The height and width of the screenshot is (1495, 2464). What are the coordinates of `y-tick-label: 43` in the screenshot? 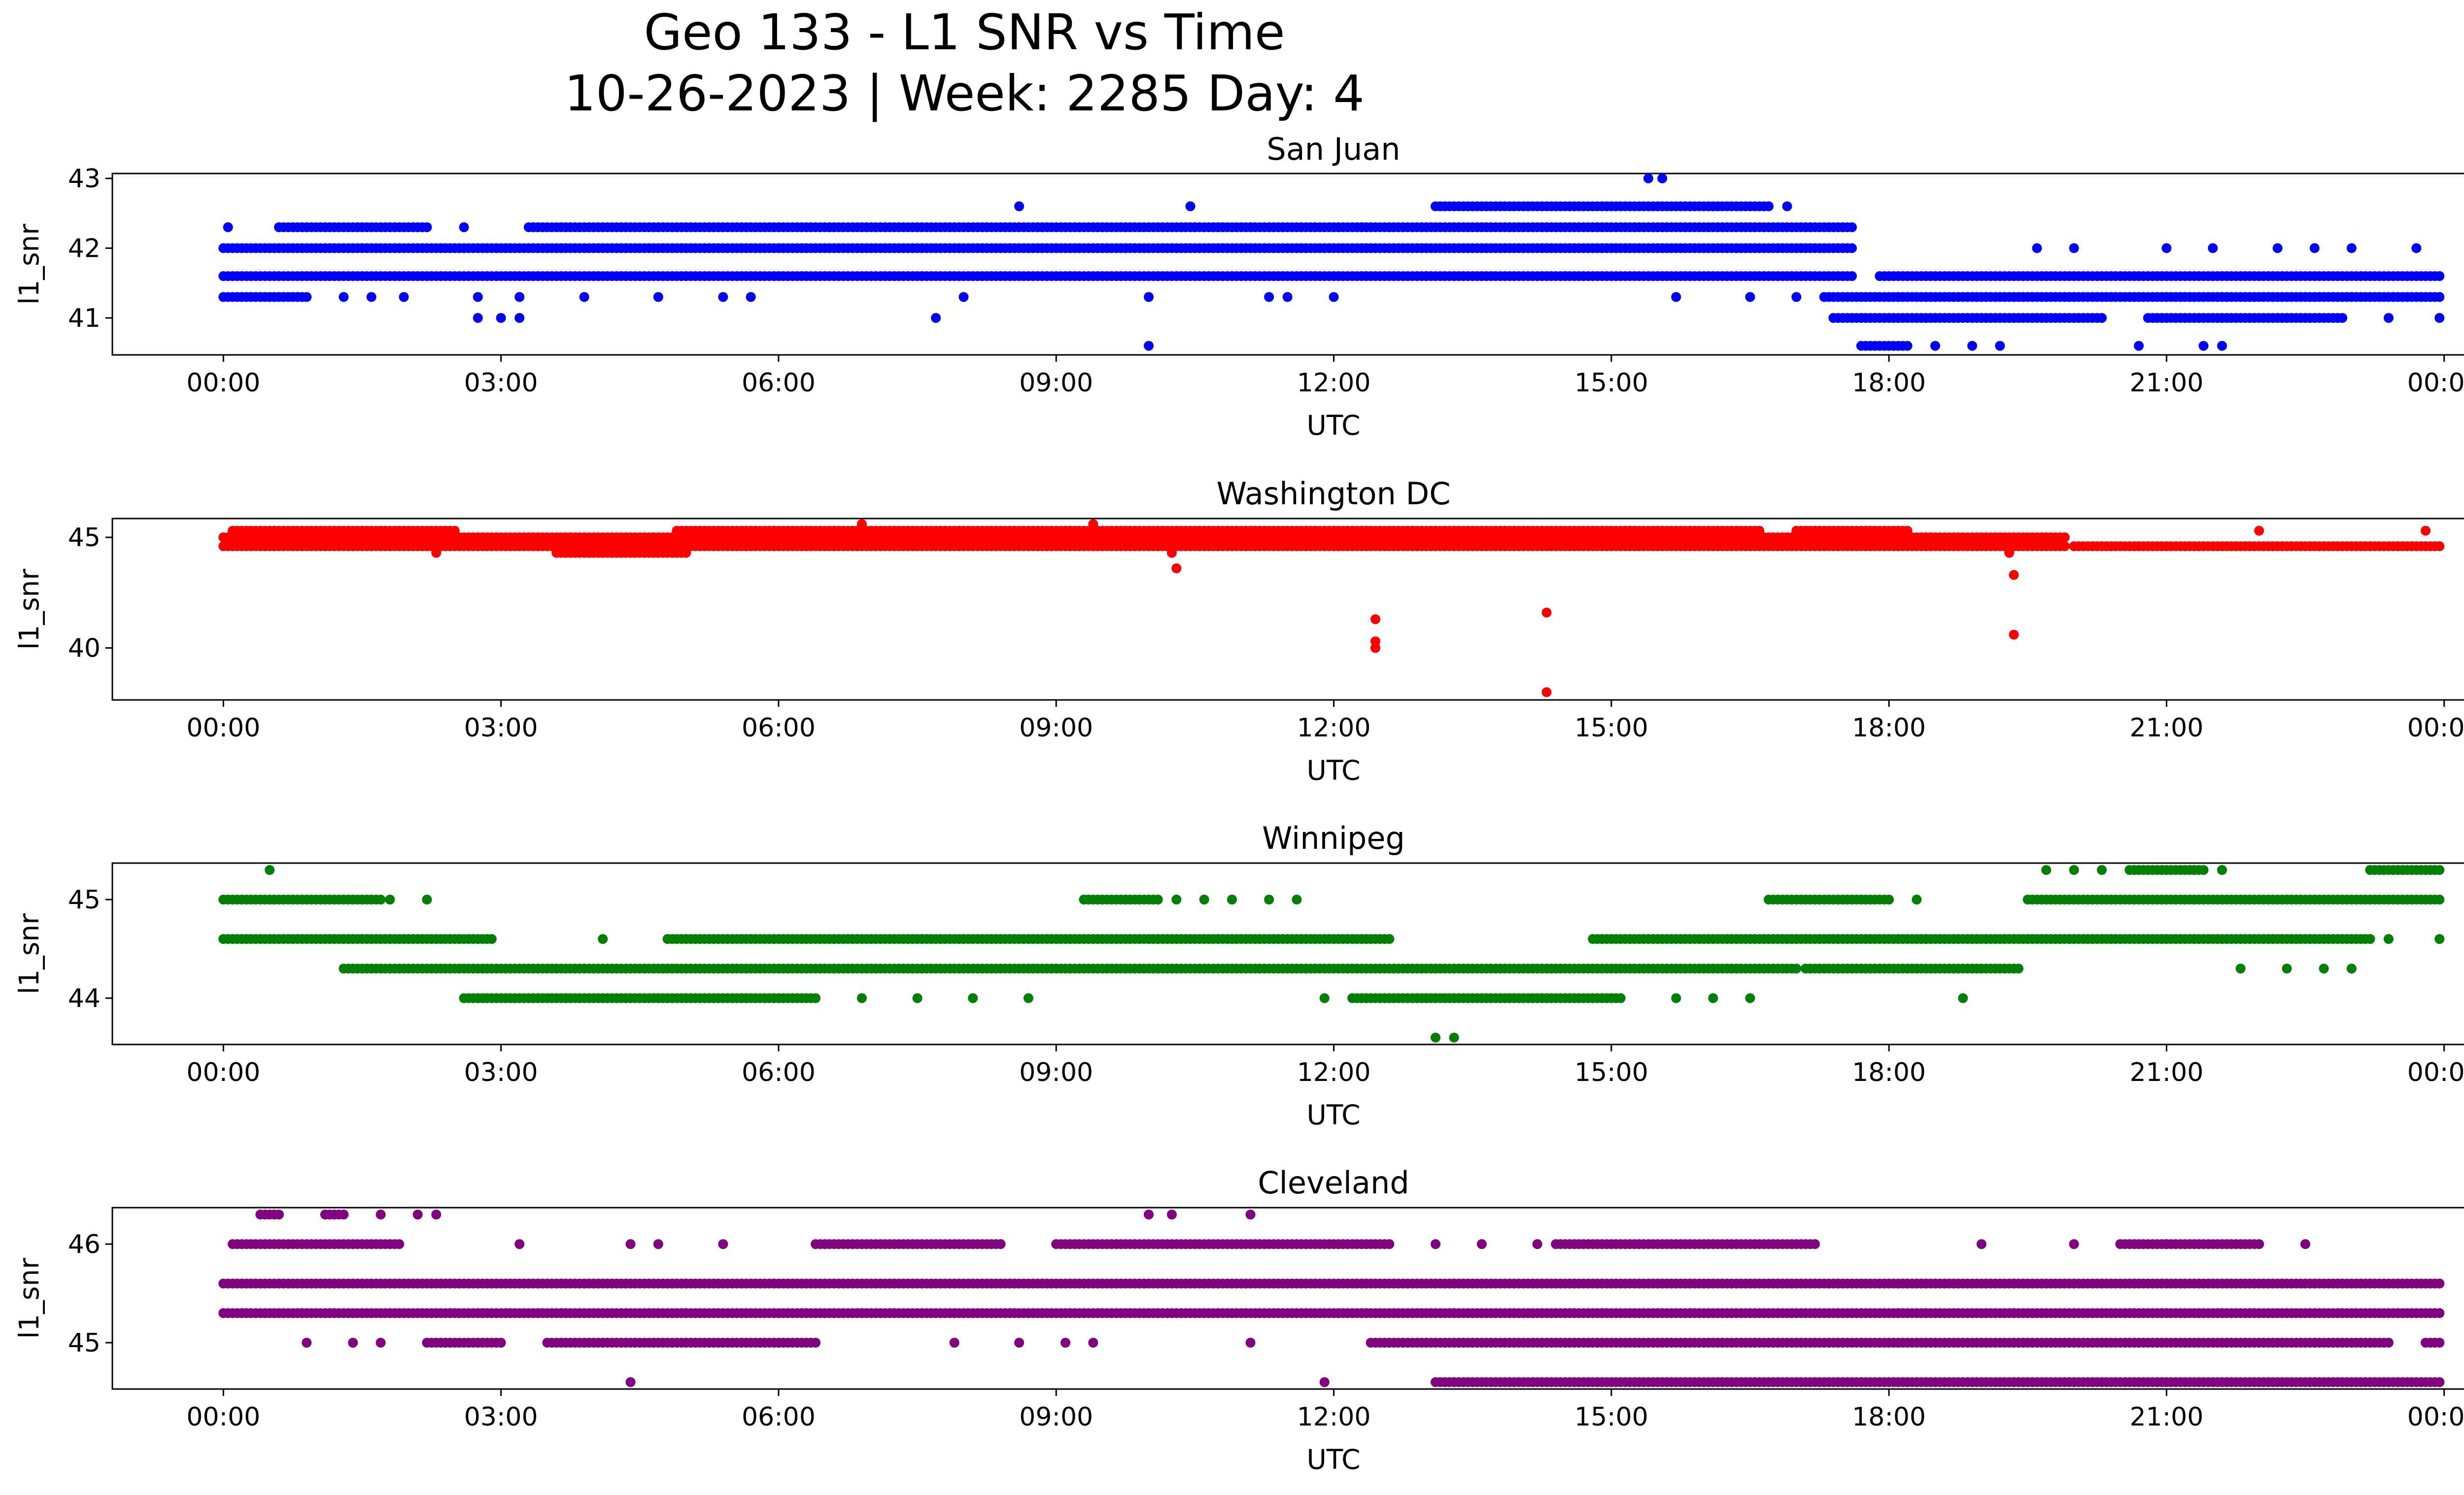 It's located at (84, 179).